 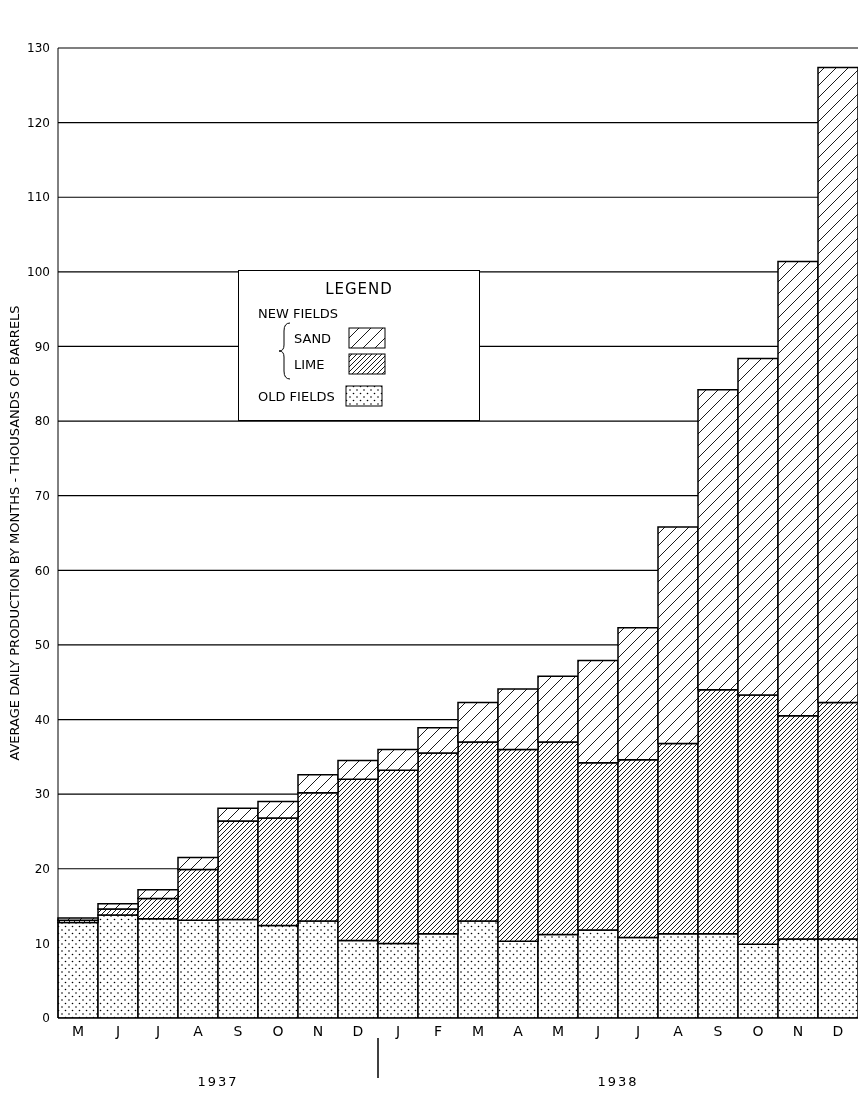 I want to click on y-tick-label: 90, so click(x=42, y=346).